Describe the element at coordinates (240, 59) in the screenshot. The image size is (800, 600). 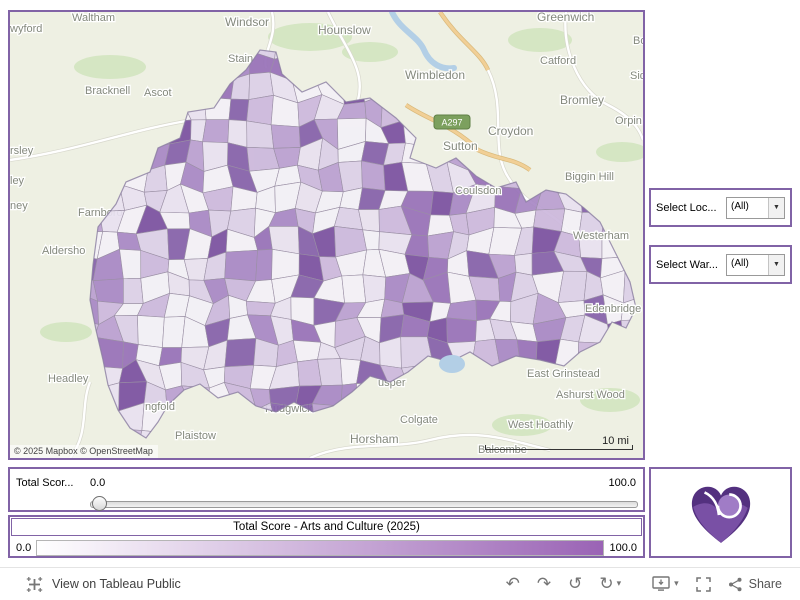
I see `svg-text: Stain` at that location.